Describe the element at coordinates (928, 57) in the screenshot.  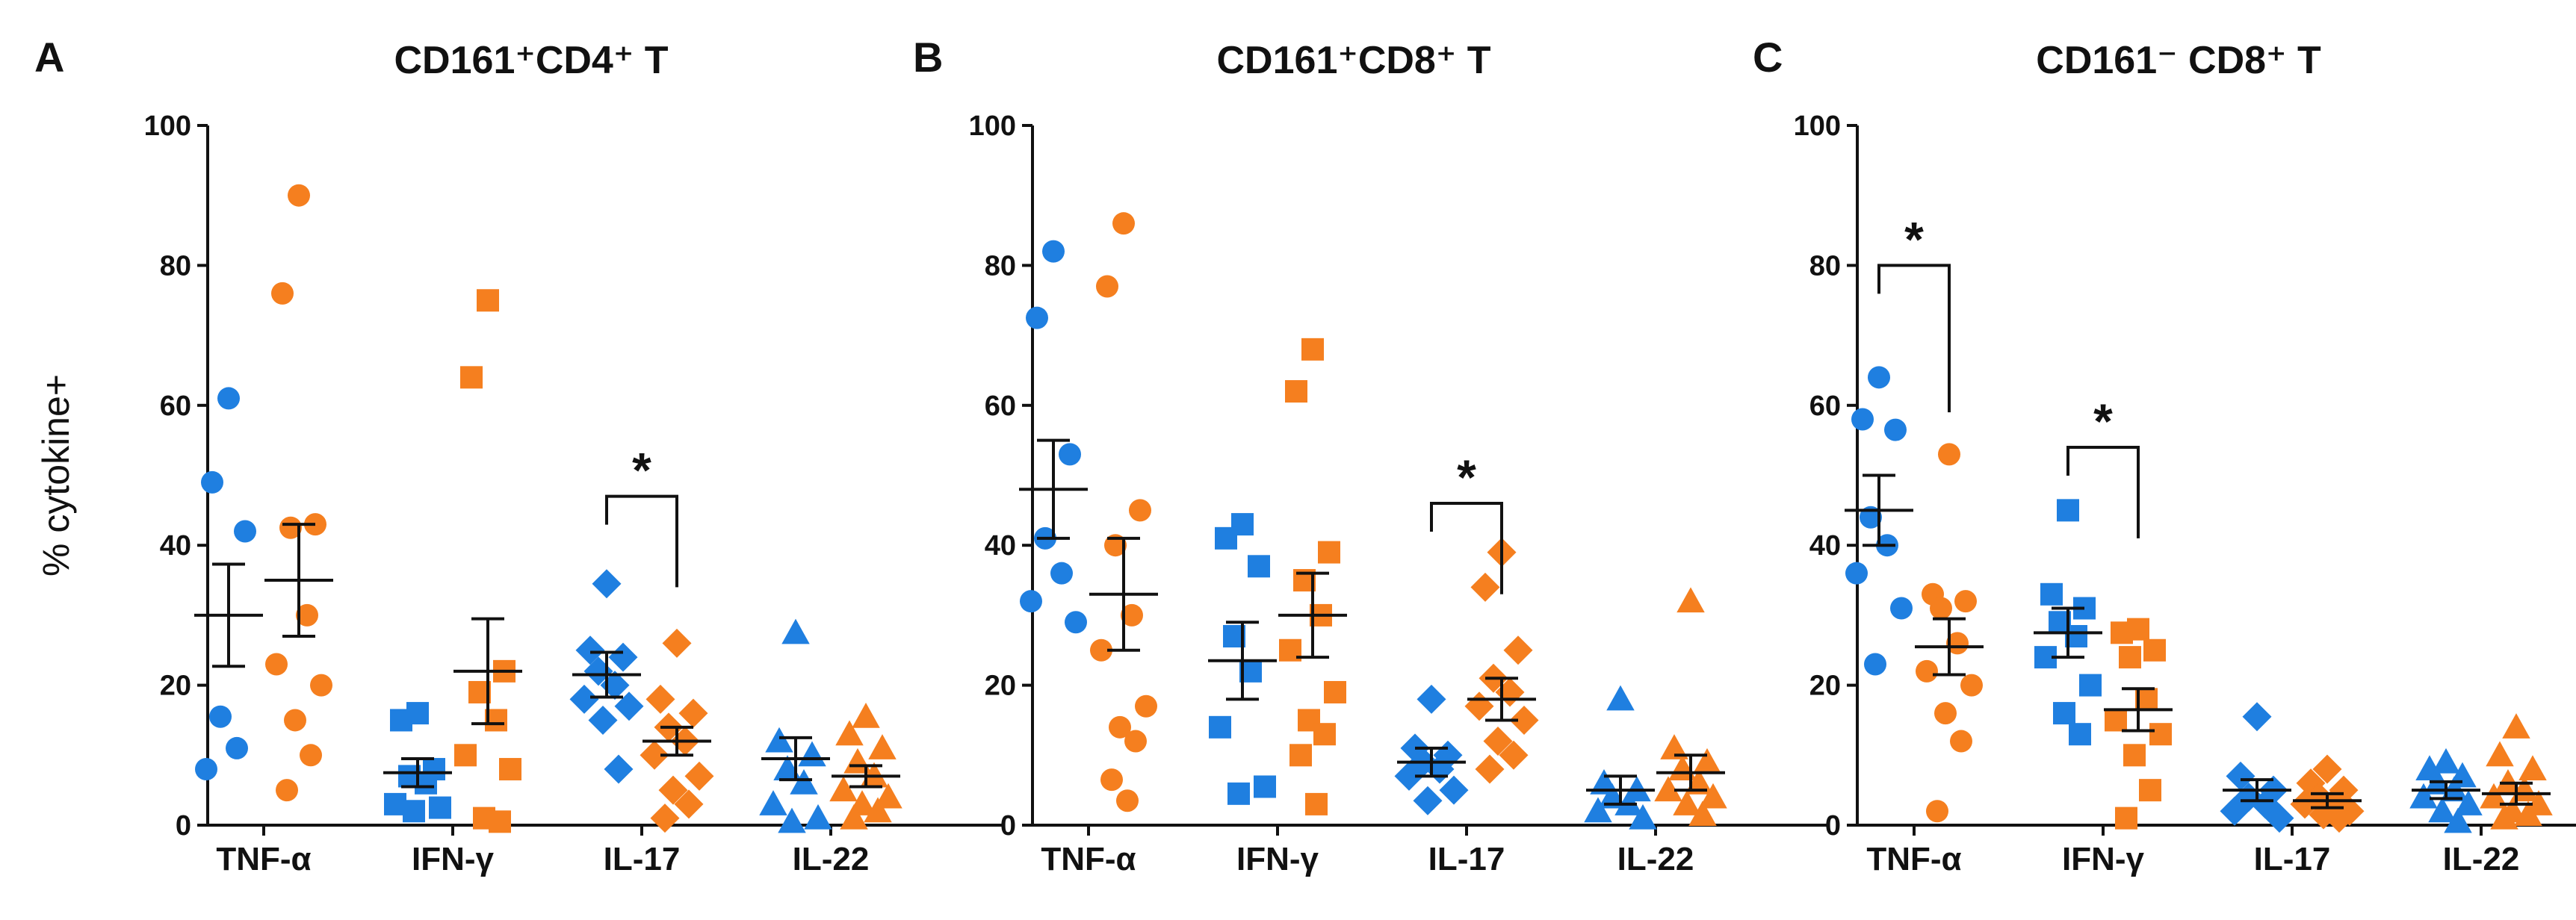
I see `panel-letter: B` at that location.